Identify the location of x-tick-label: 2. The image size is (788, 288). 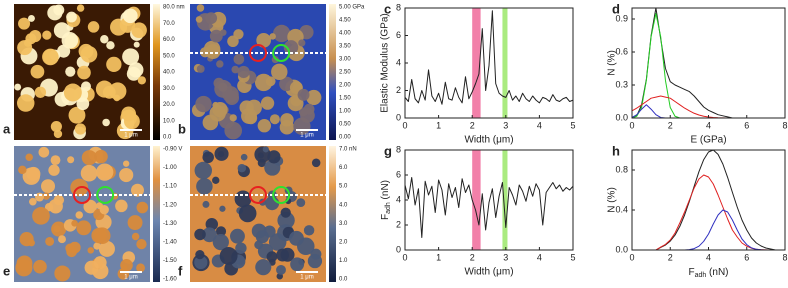
(472, 125).